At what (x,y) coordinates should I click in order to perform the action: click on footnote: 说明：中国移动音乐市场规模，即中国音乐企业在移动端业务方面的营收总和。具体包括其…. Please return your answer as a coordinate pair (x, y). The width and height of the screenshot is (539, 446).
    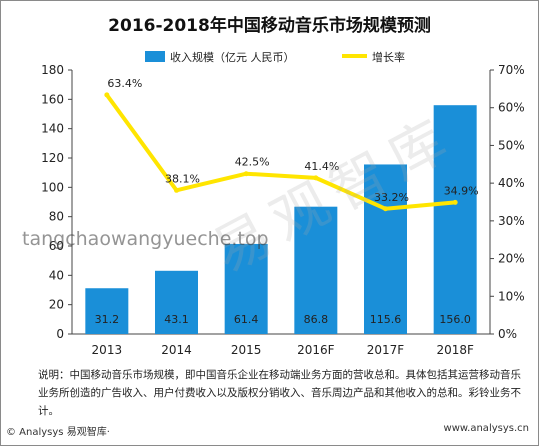
    Looking at the image, I should click on (279, 393).